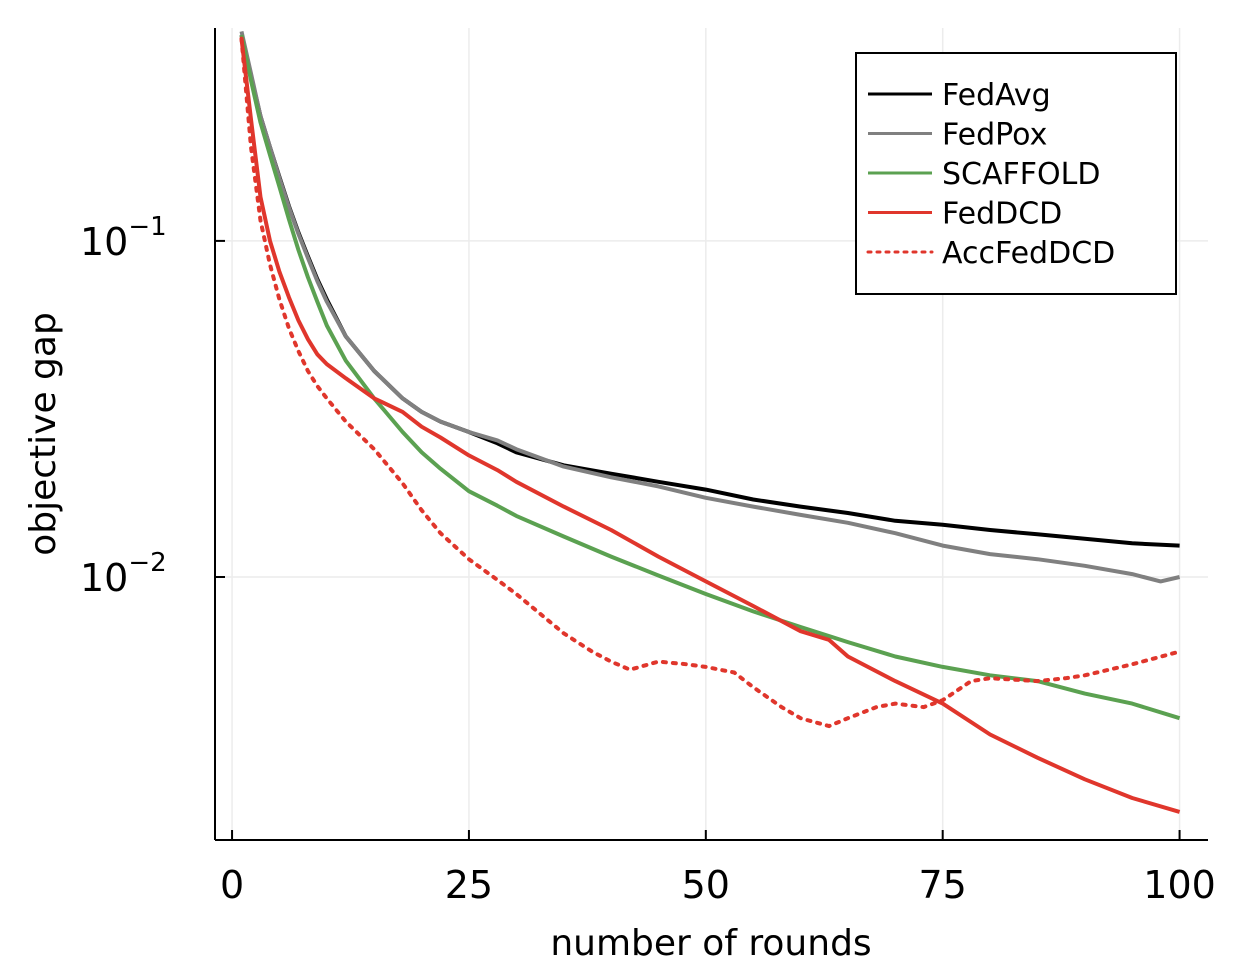 The image size is (1236, 968). I want to click on legend: FedAvg FedPox SCAFFOLD FedDCD AccFedDCD, so click(1016, 173).